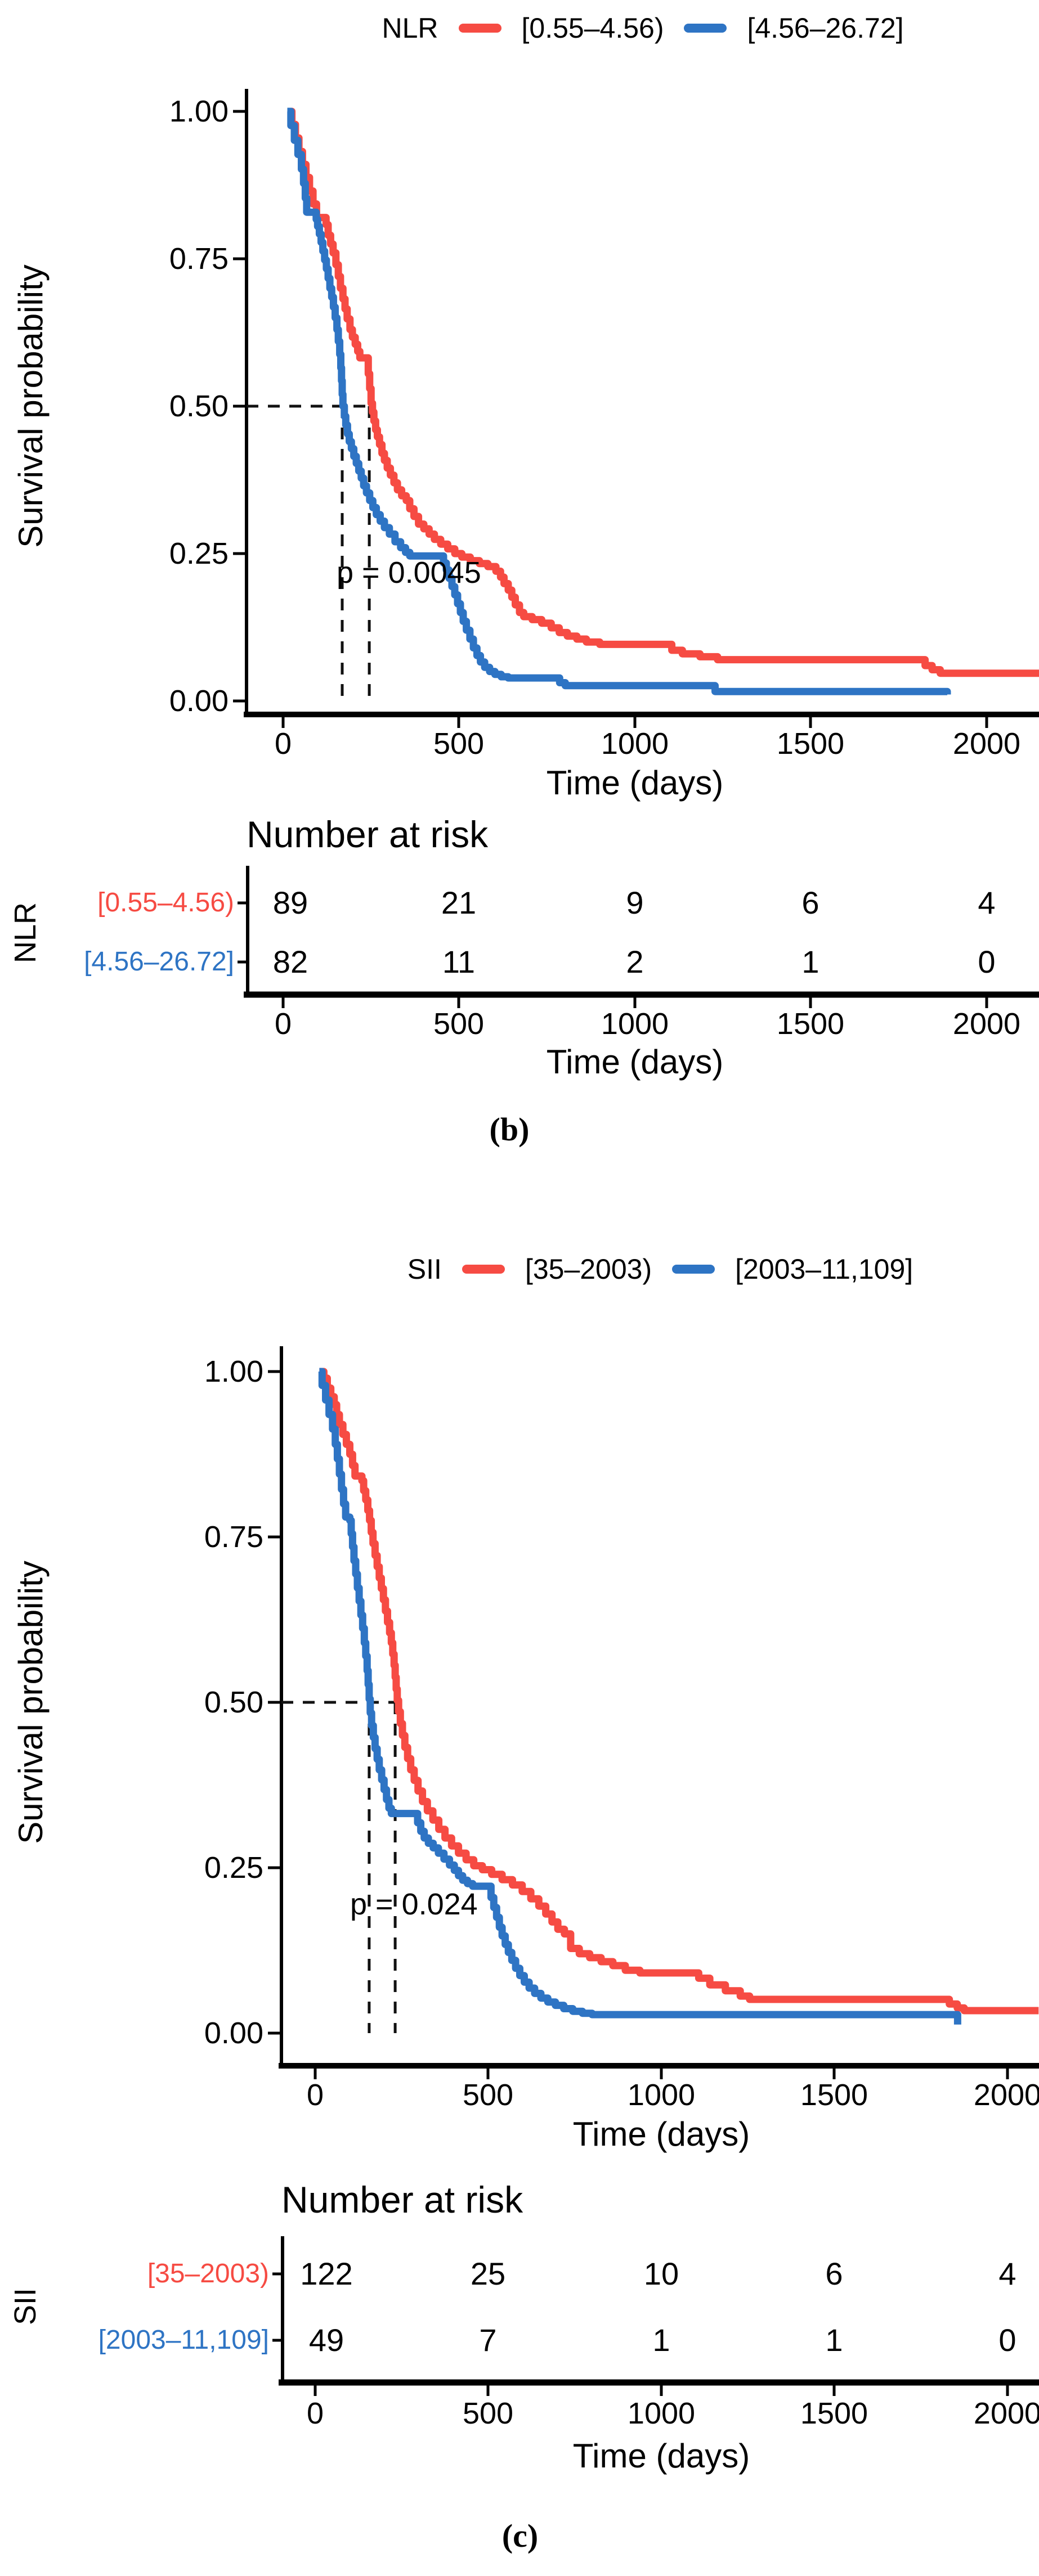  What do you see at coordinates (661, 2273) in the screenshot?
I see `risk-count: 10` at bounding box center [661, 2273].